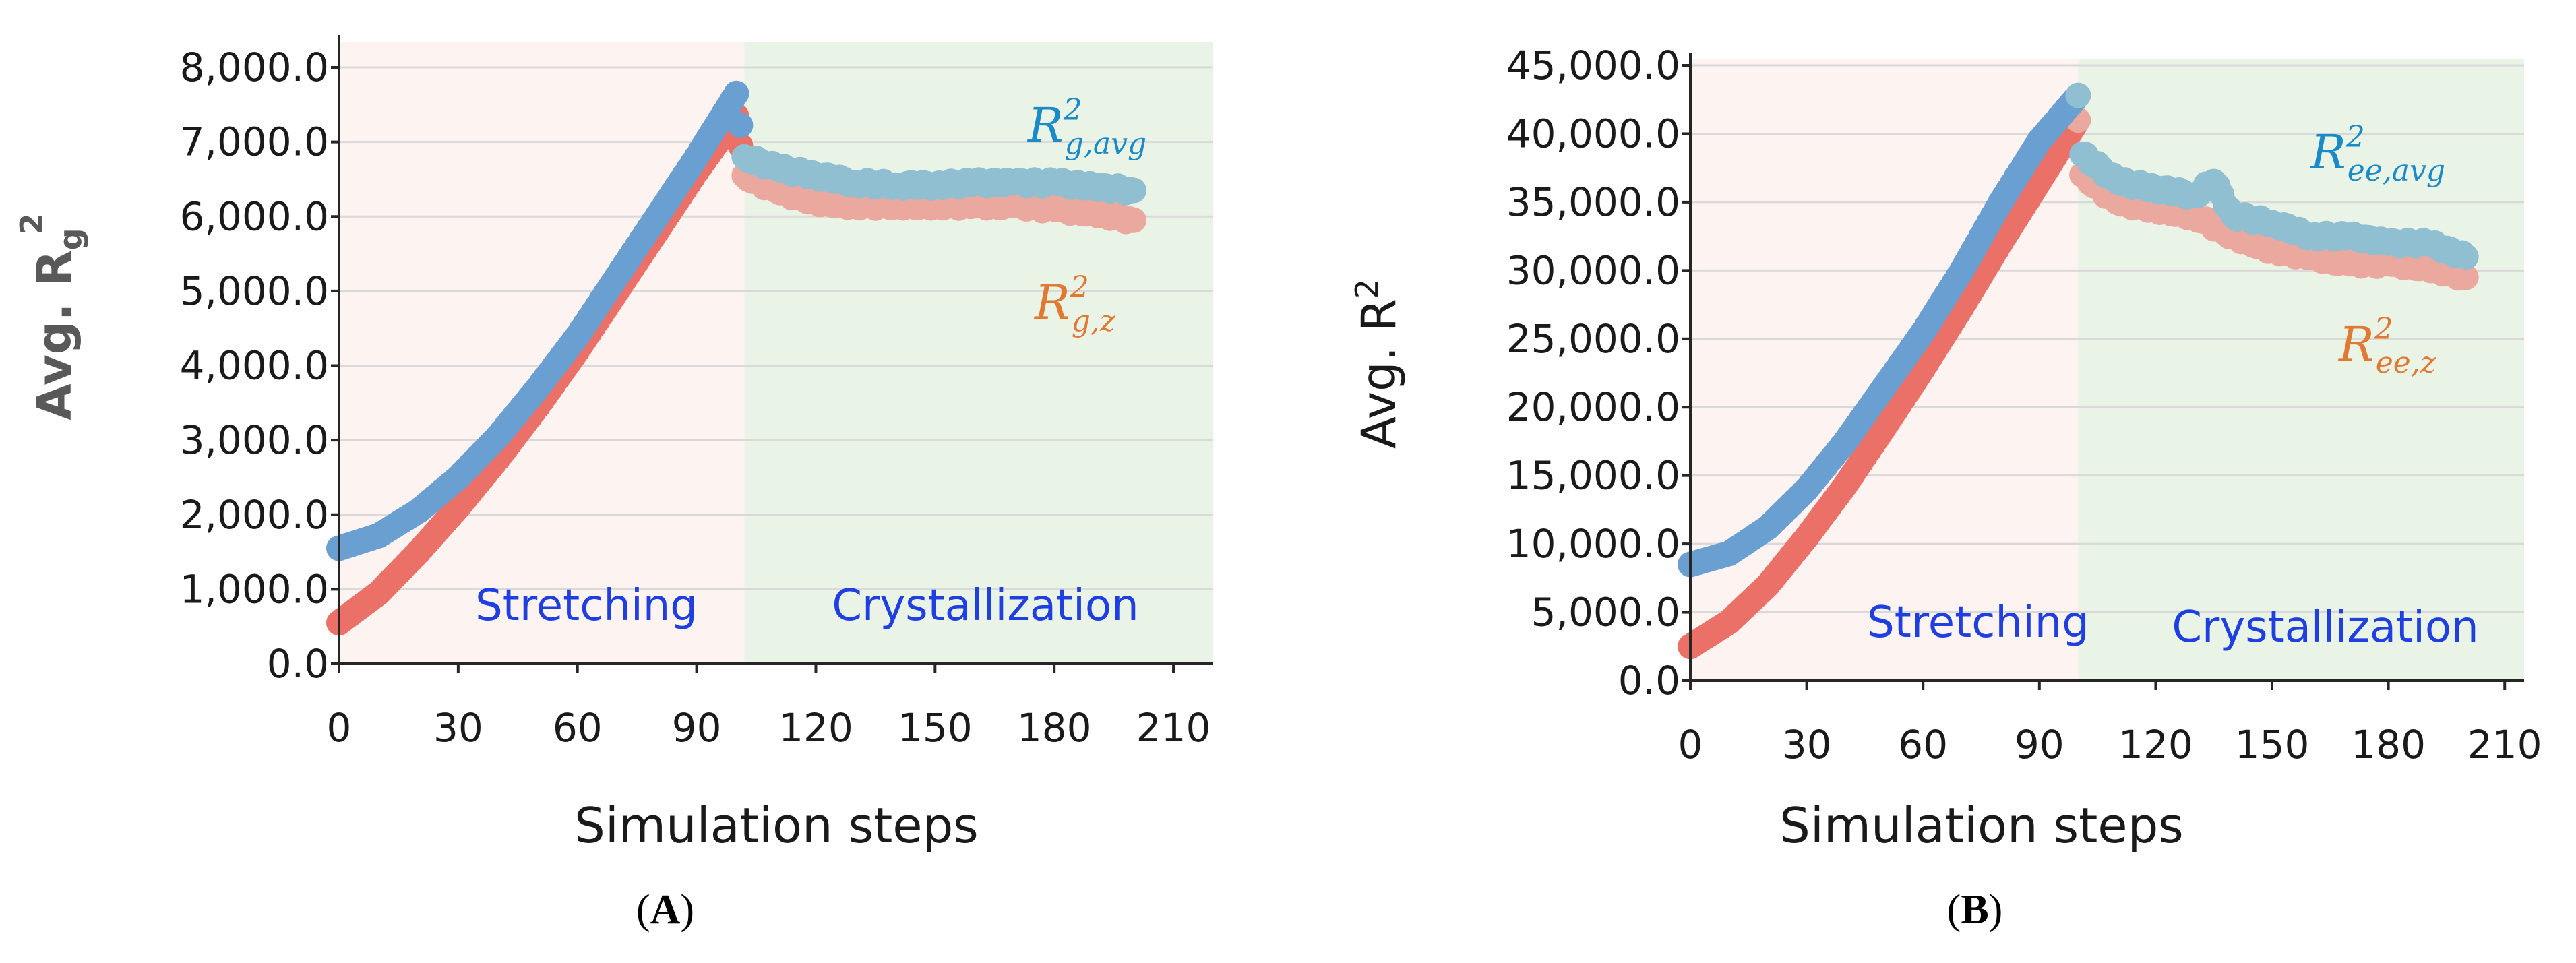  I want to click on series-label-z: R2 ee,z, so click(2386, 346).